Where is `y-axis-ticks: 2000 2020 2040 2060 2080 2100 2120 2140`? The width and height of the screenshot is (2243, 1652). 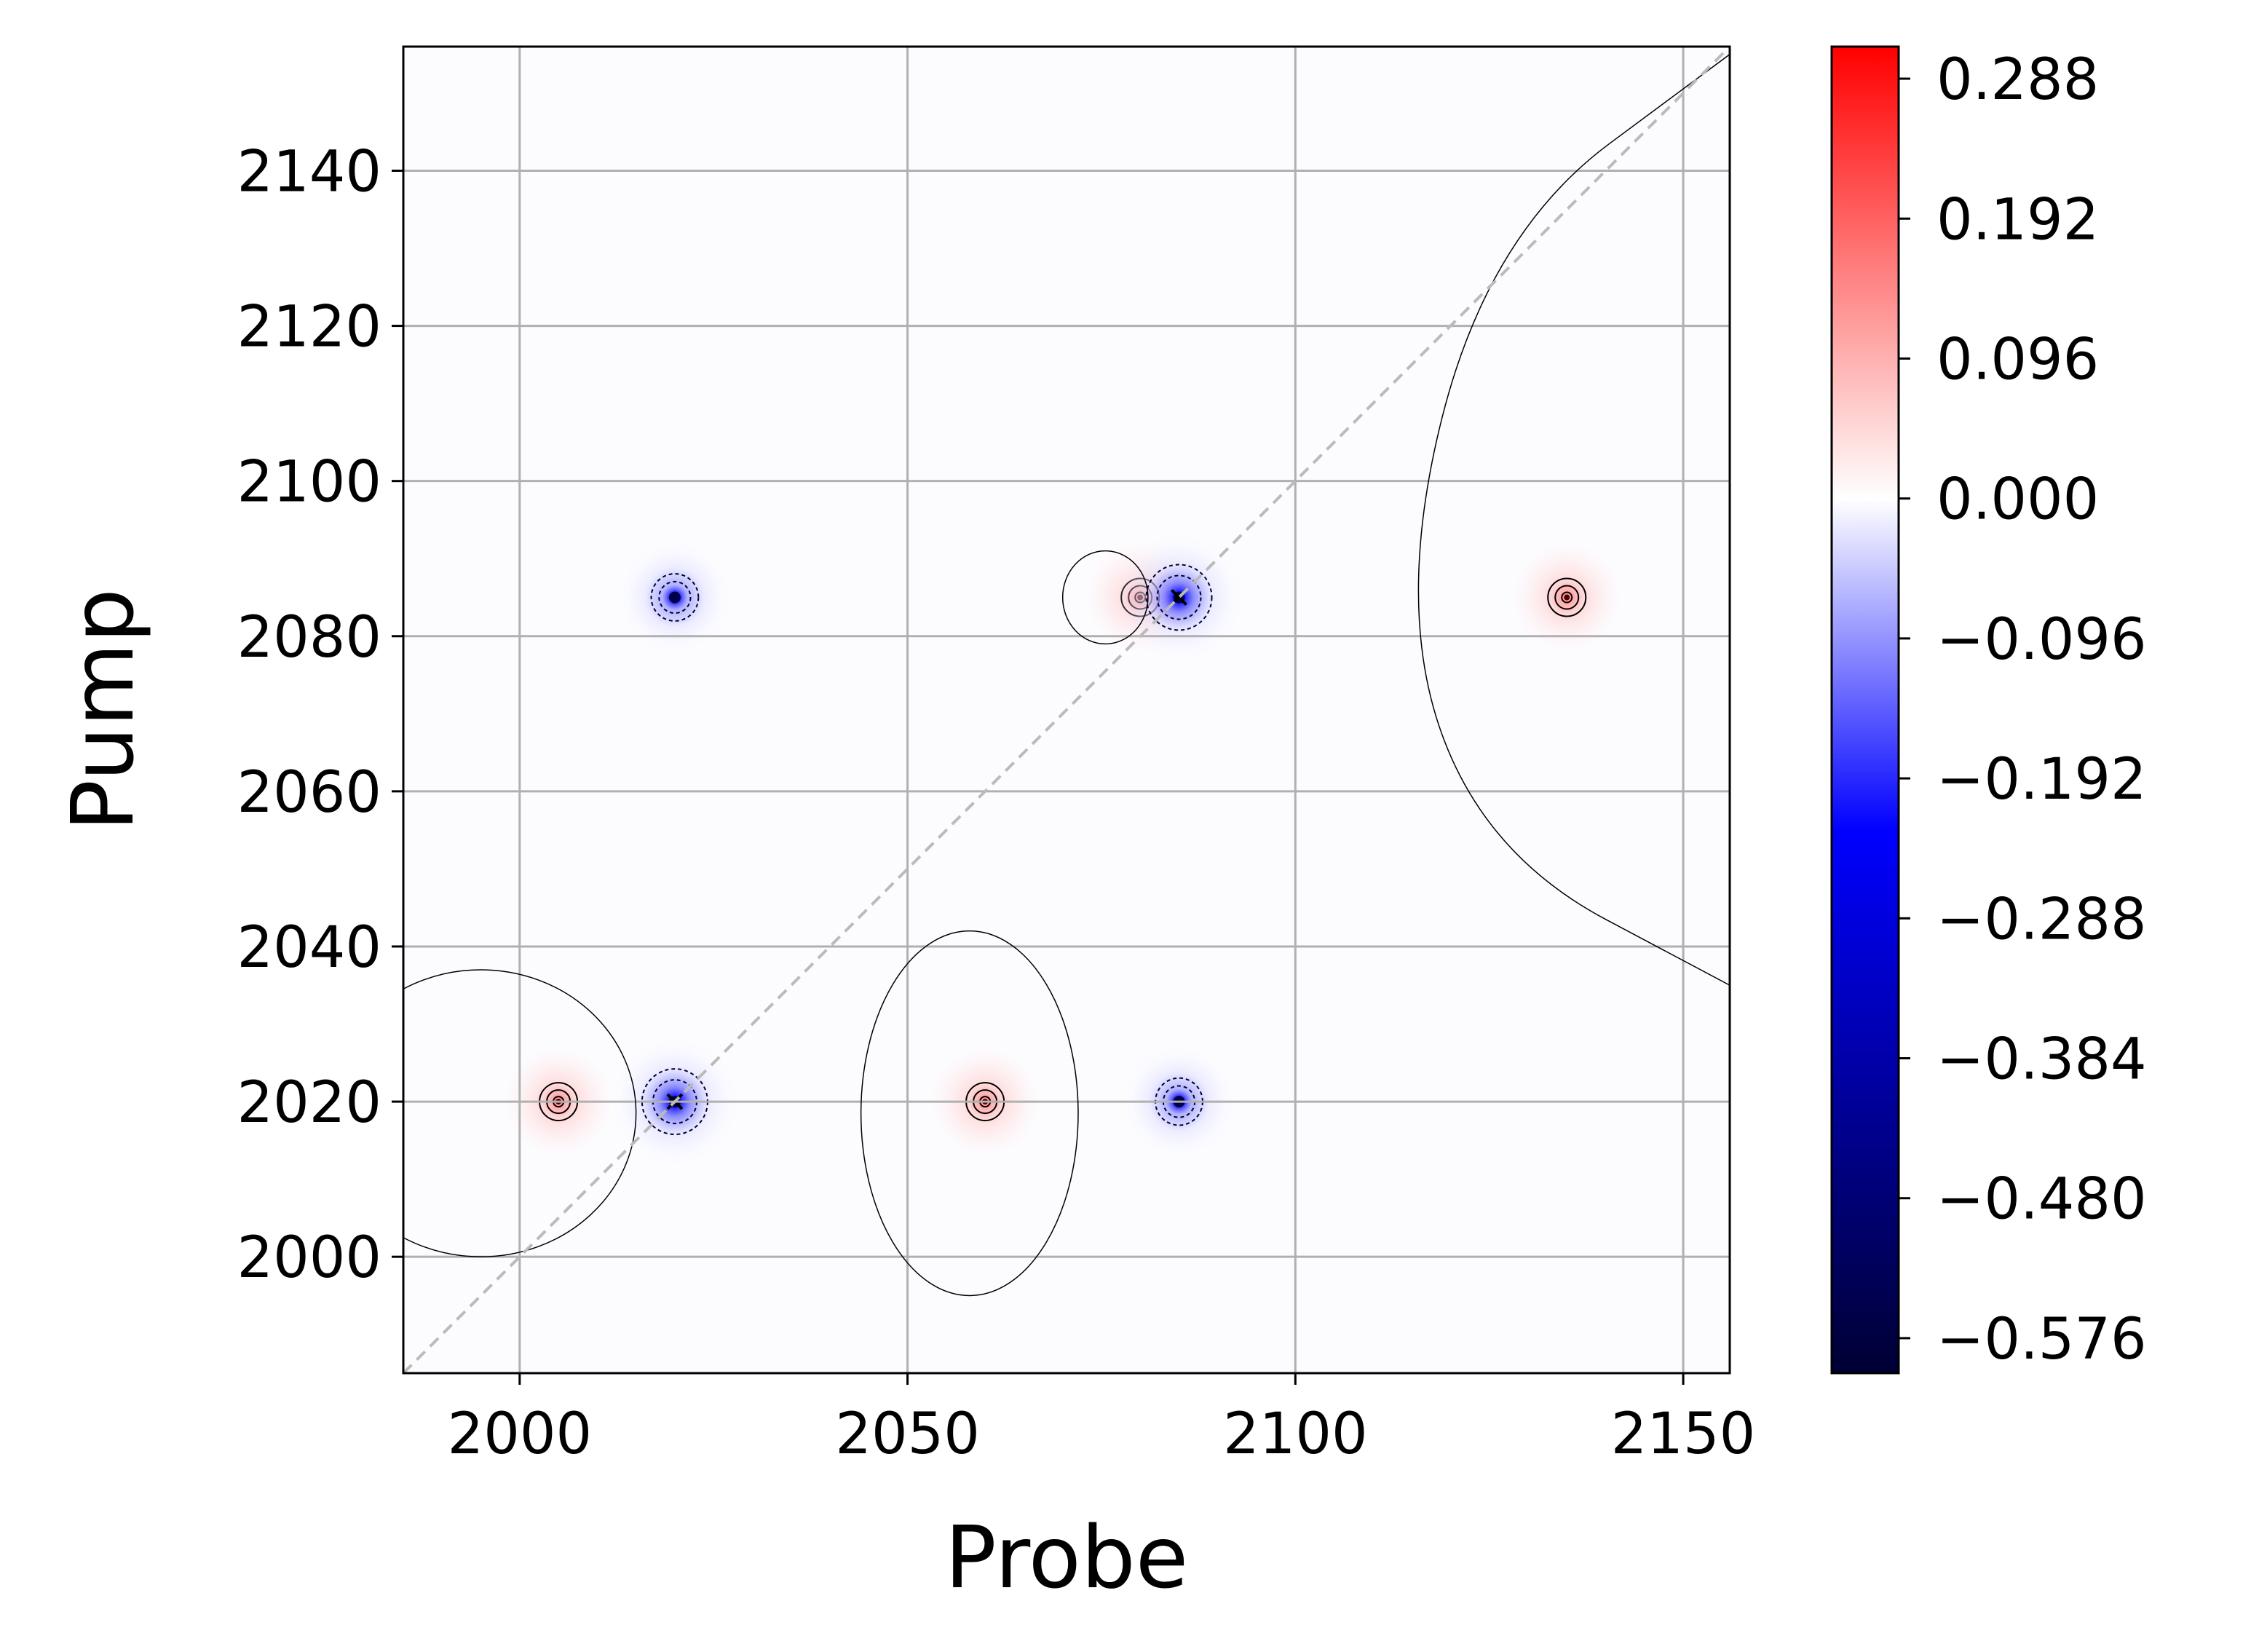
y-axis-ticks: 2000 2020 2040 2060 2080 2100 2120 2140 is located at coordinates (320, 715).